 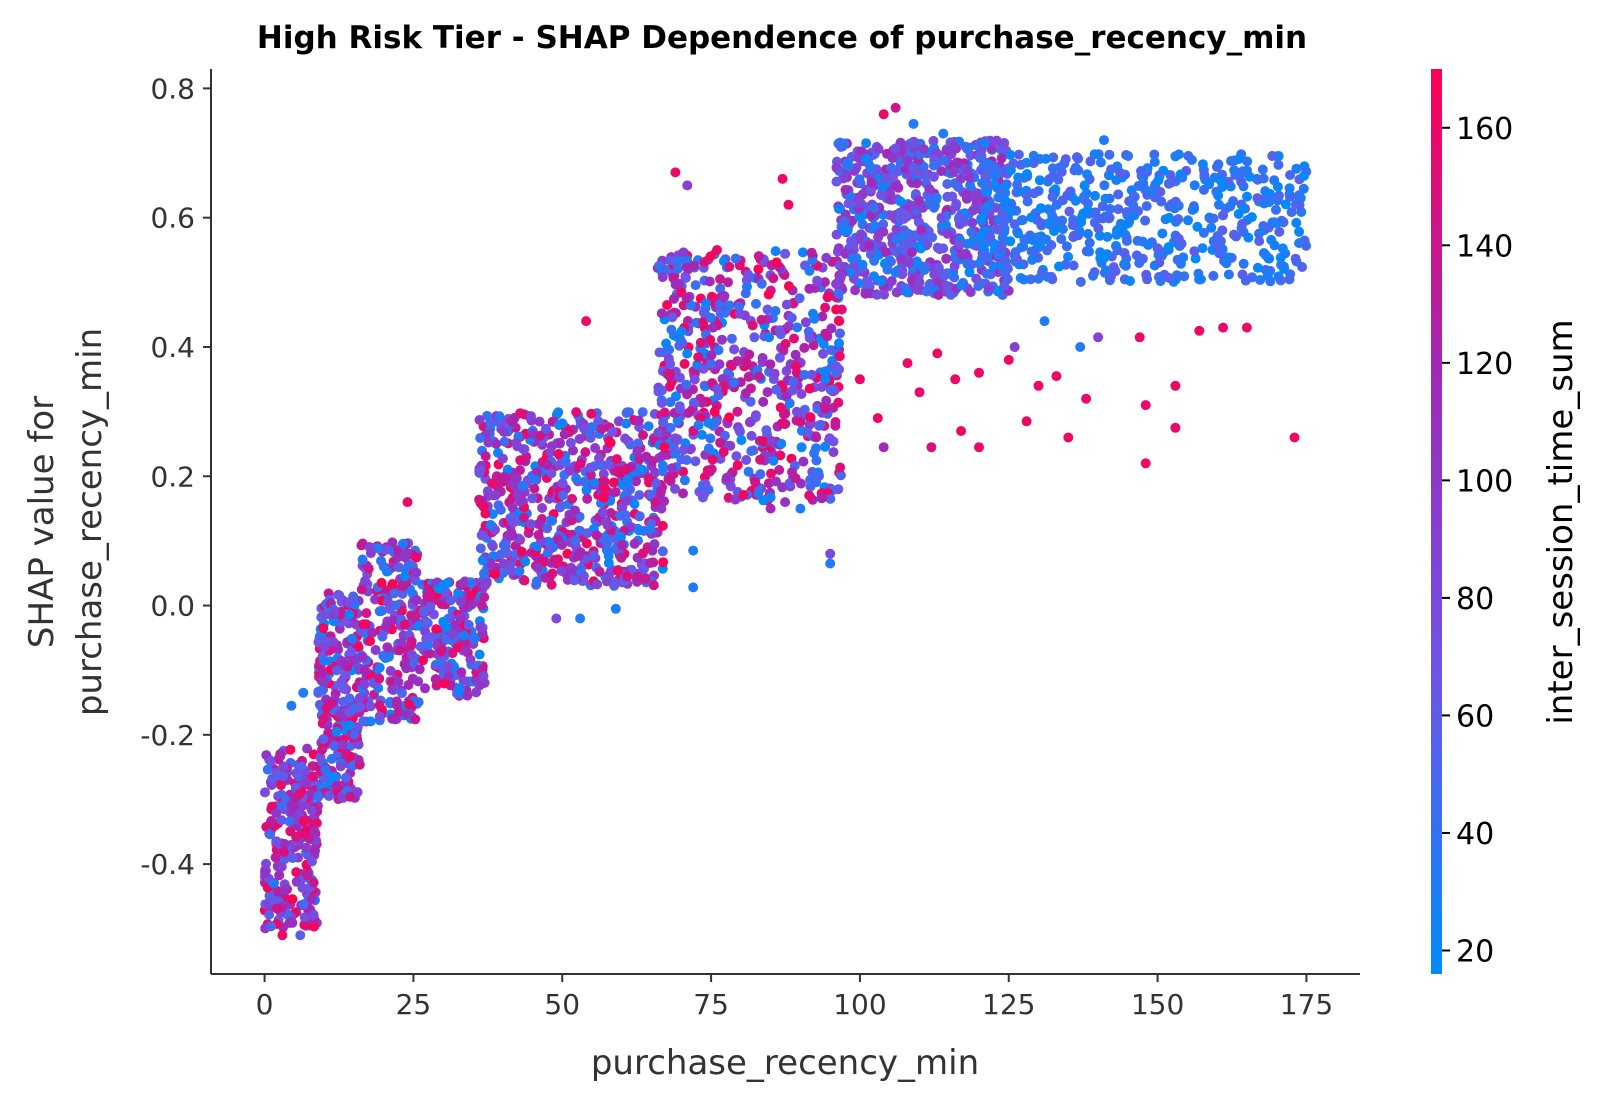 What do you see at coordinates (1475, 599) in the screenshot?
I see `colorbar-tick-label: 80` at bounding box center [1475, 599].